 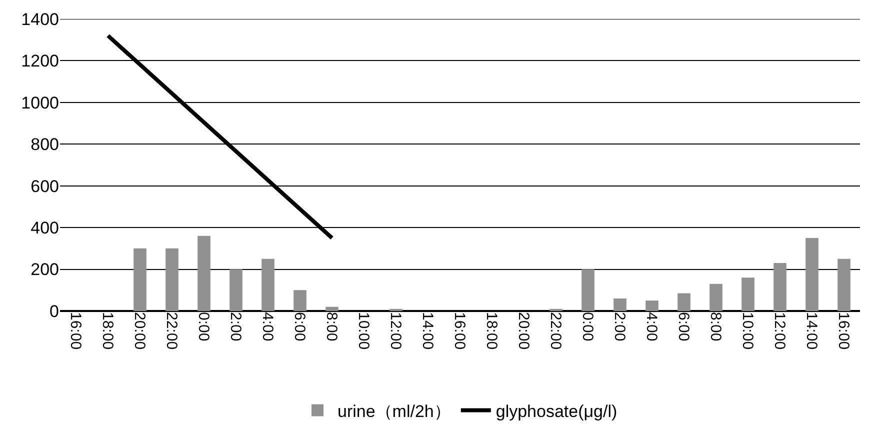 What do you see at coordinates (40, 61) in the screenshot?
I see `y-tick-label: 1200` at bounding box center [40, 61].